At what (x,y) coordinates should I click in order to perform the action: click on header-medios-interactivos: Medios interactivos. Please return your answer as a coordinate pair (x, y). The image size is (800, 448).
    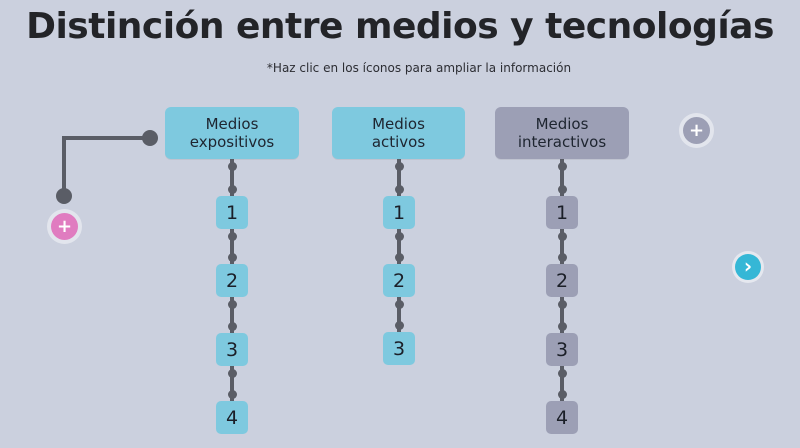
    Looking at the image, I should click on (562, 133).